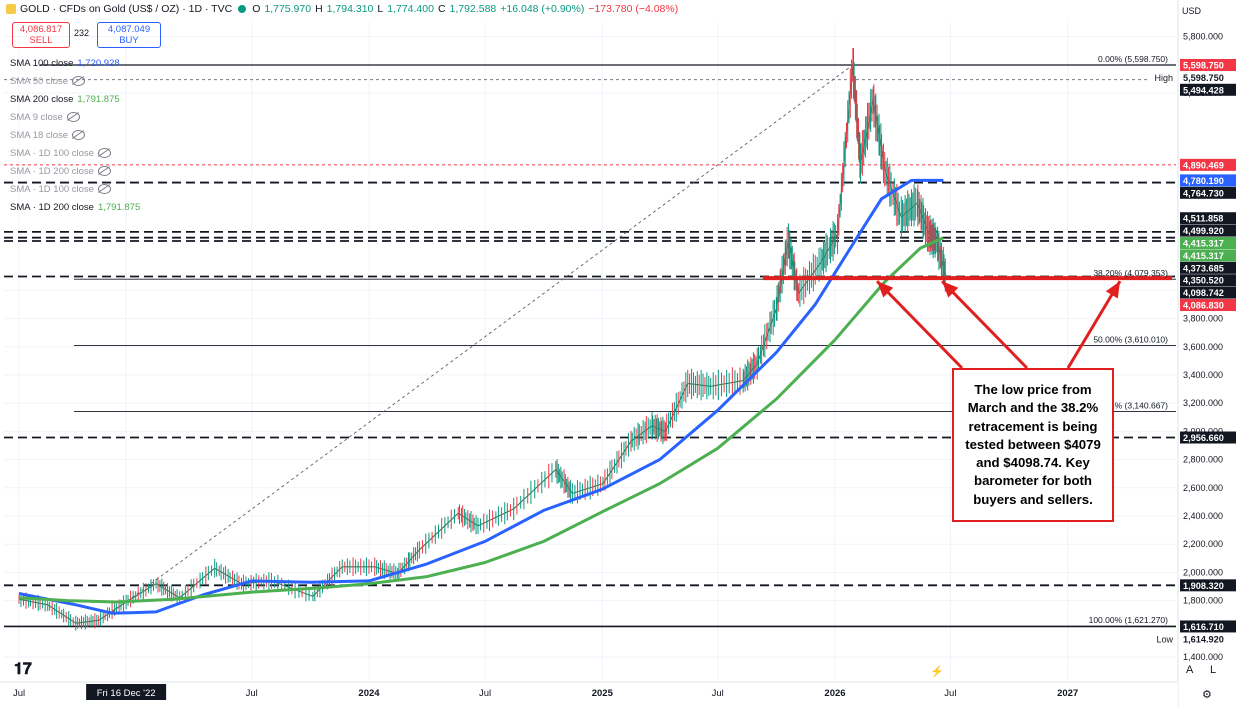 Image resolution: width=1238 pixels, height=713 pixels. I want to click on y-tick-label: 3,800.000, so click(1203, 319).